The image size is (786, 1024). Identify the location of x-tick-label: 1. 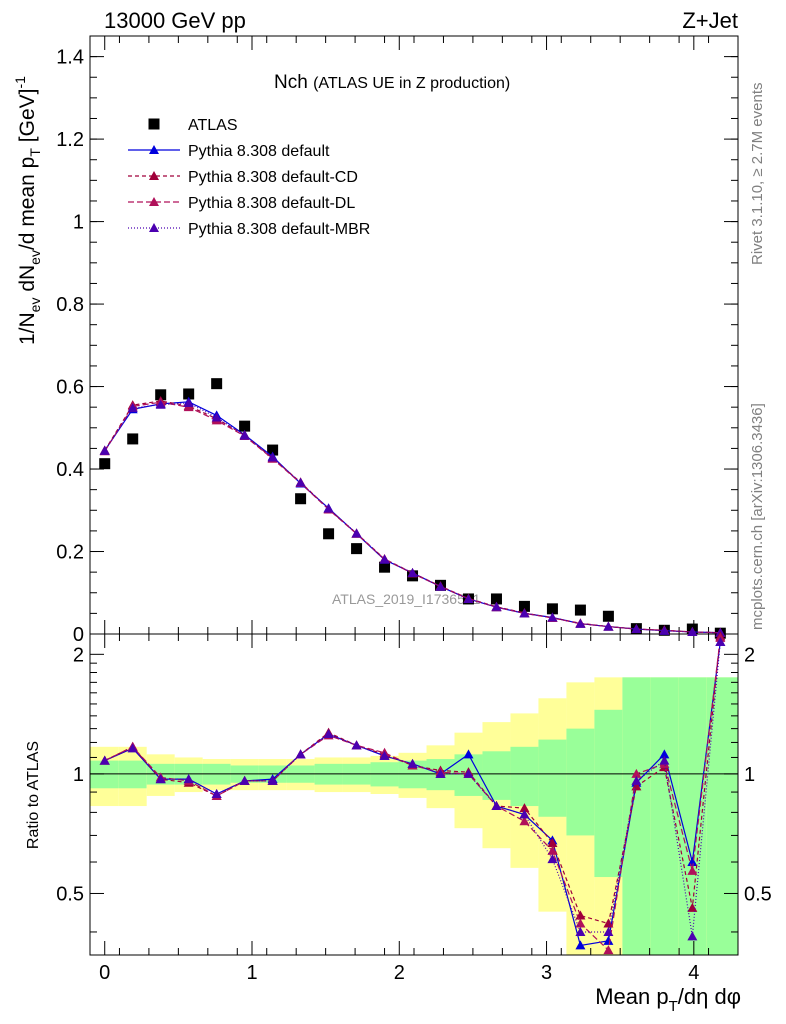
(251, 973).